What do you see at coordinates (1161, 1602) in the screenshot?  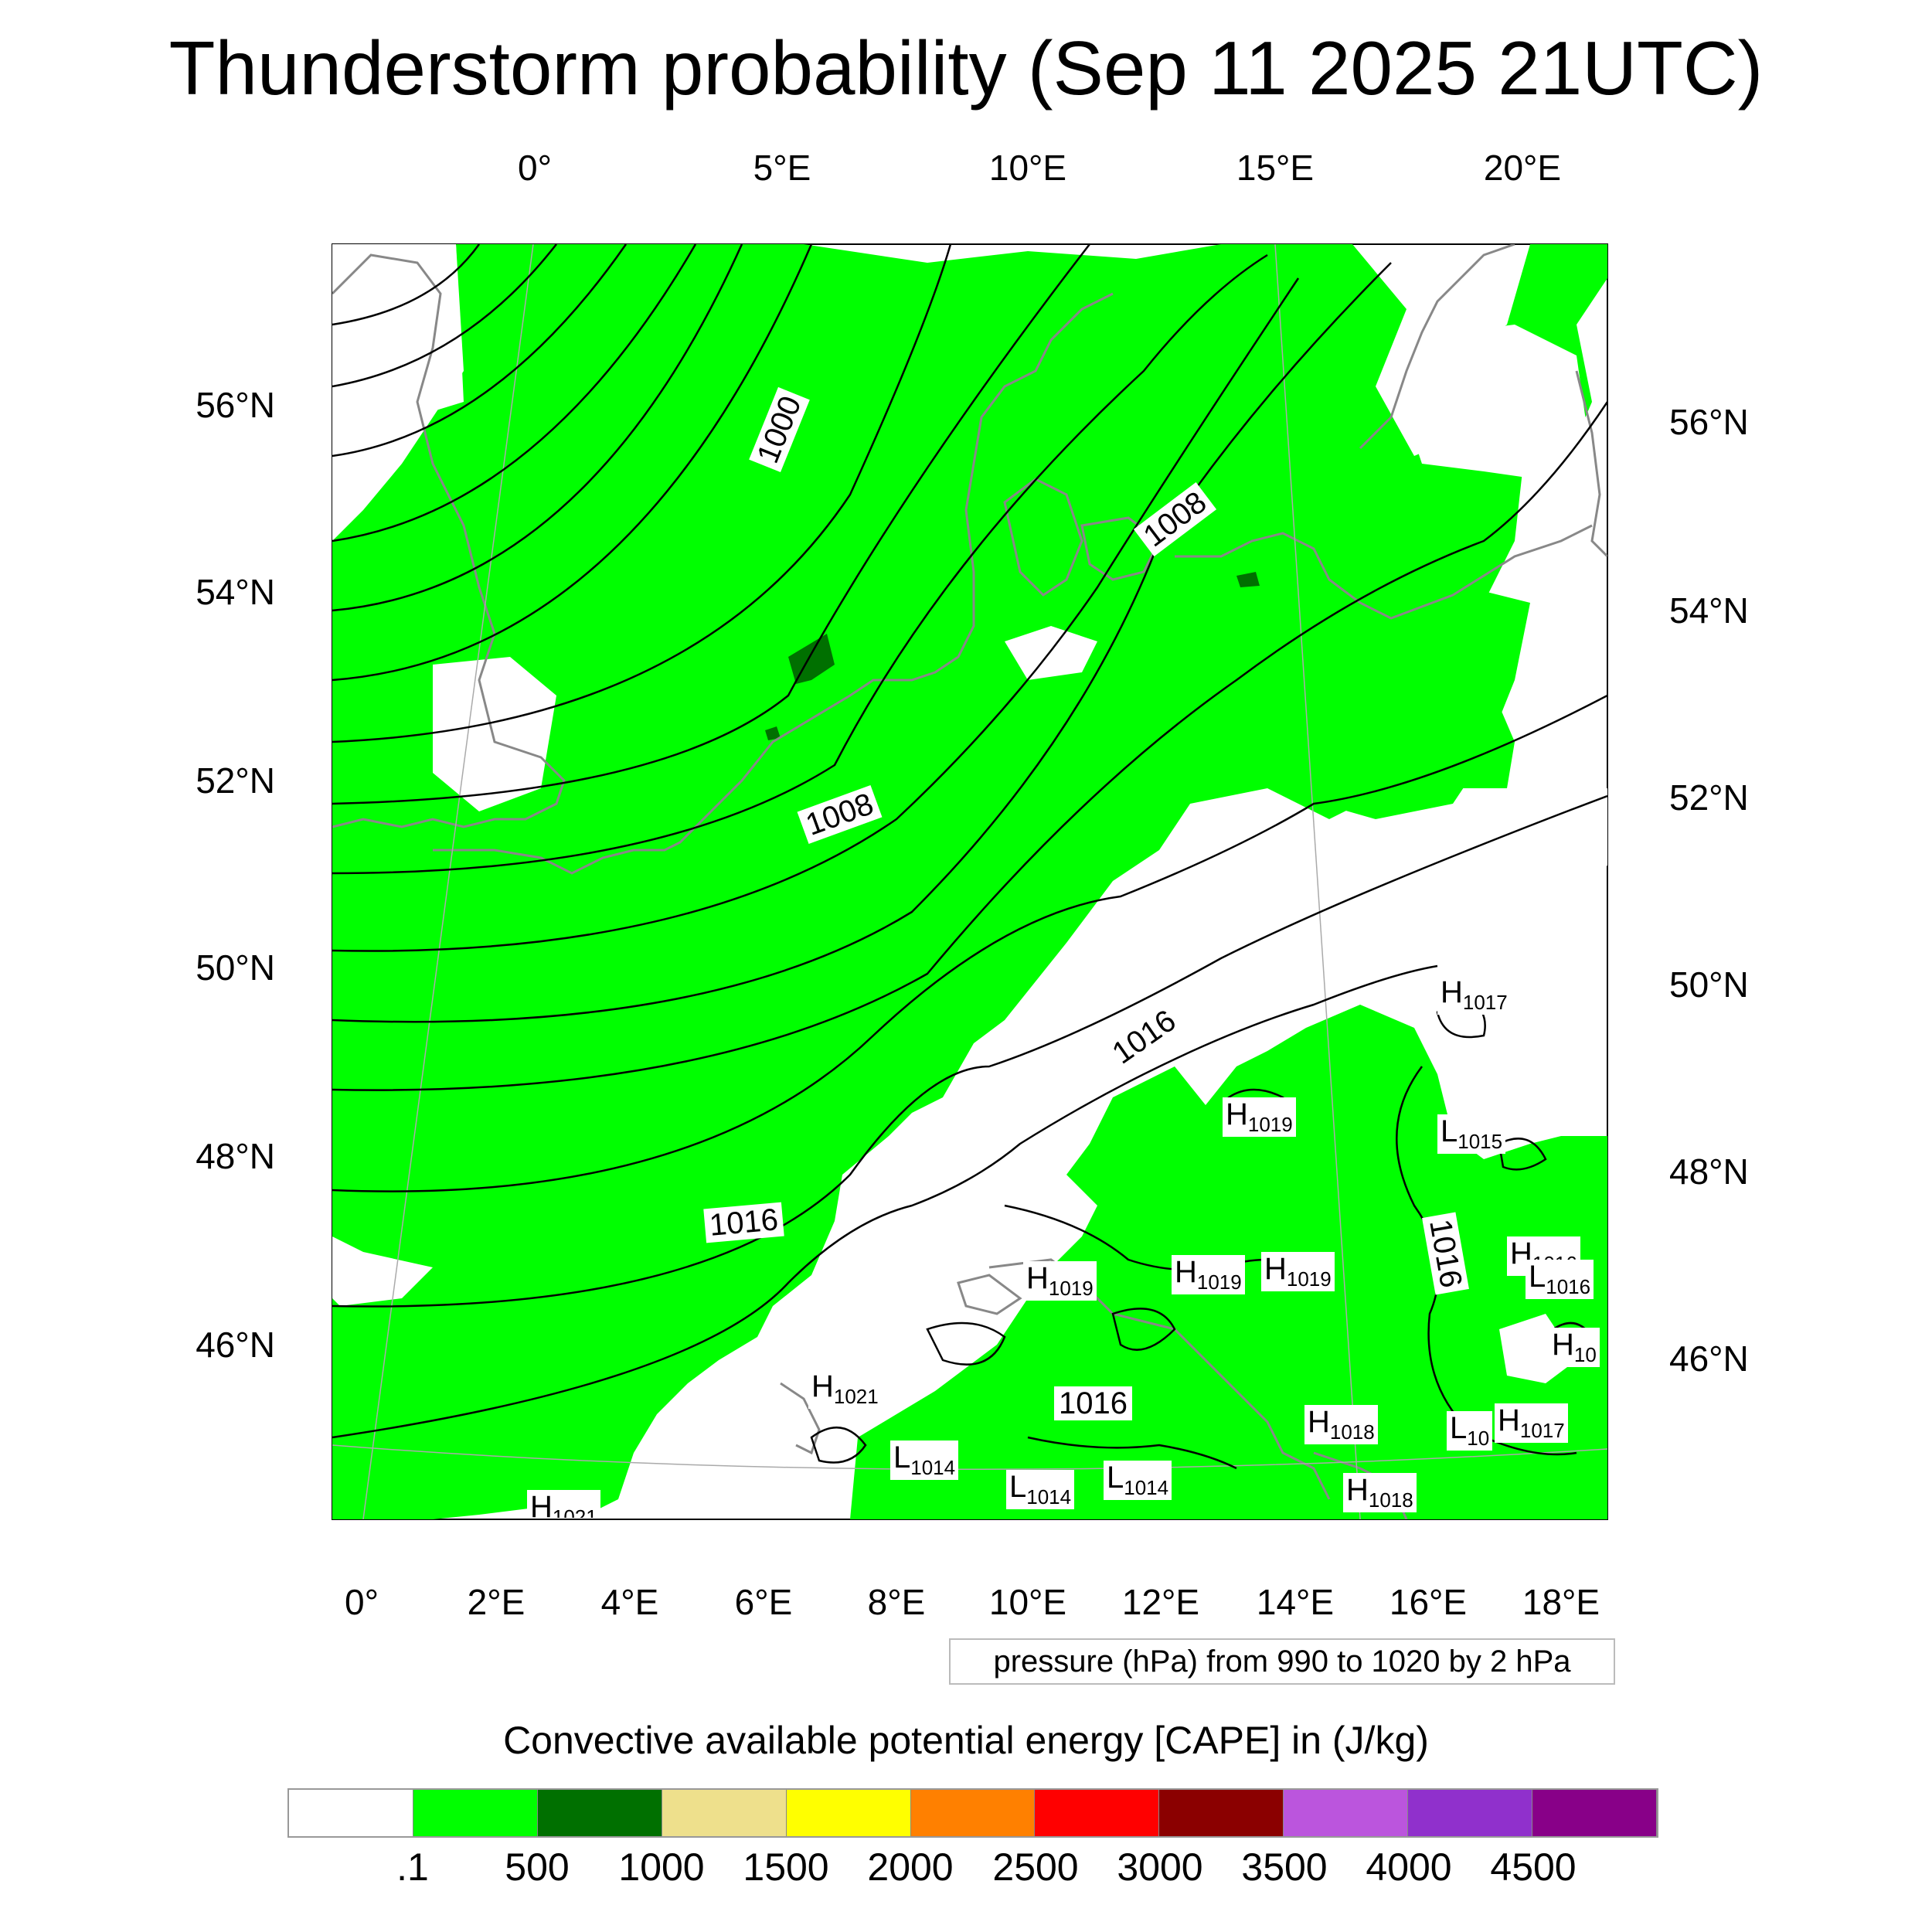 I see `lon-tick-bottom: 12°E` at bounding box center [1161, 1602].